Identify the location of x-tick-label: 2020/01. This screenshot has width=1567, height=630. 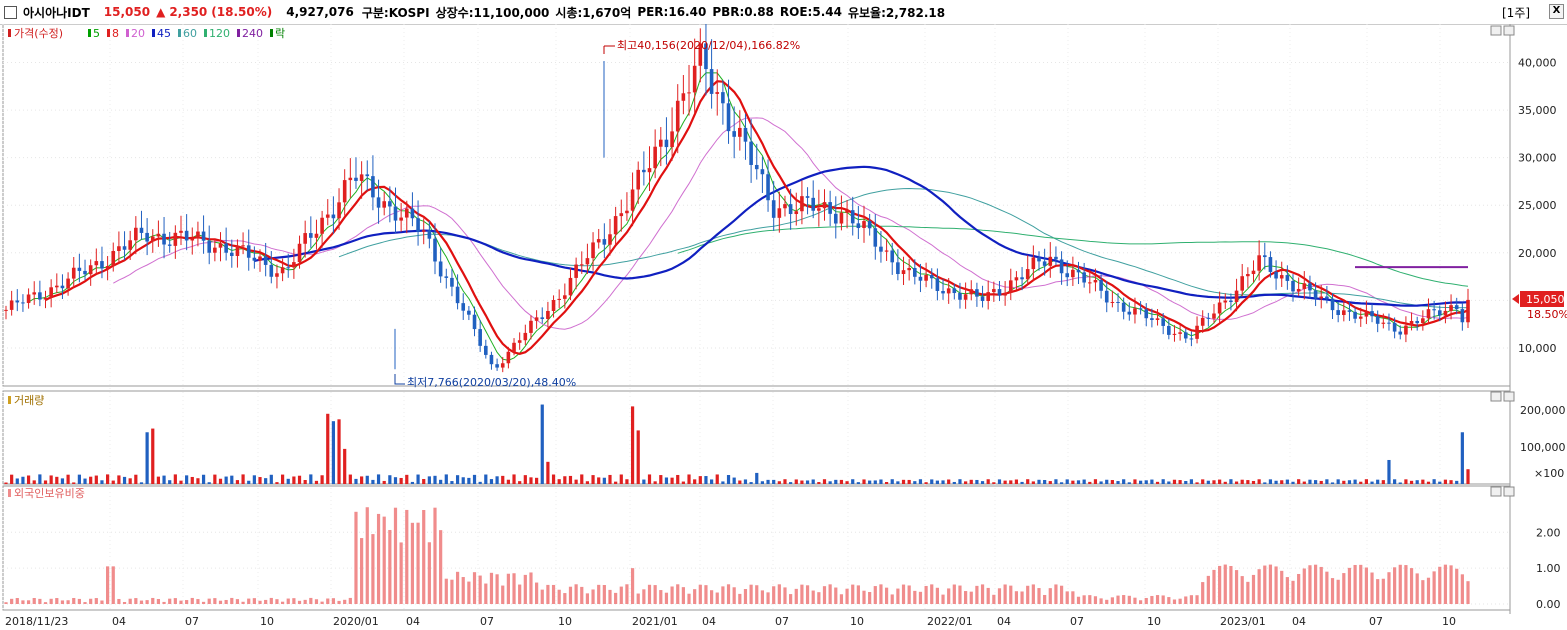
(356, 621).